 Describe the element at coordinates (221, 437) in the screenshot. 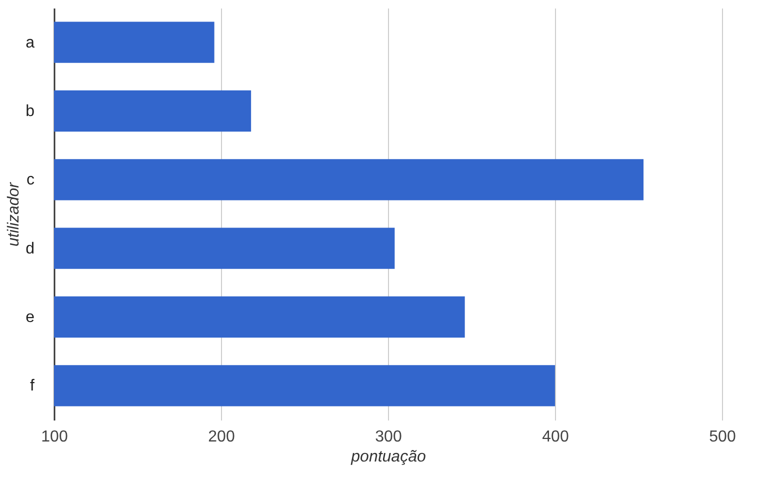

I see `x-tick-label: 200` at that location.